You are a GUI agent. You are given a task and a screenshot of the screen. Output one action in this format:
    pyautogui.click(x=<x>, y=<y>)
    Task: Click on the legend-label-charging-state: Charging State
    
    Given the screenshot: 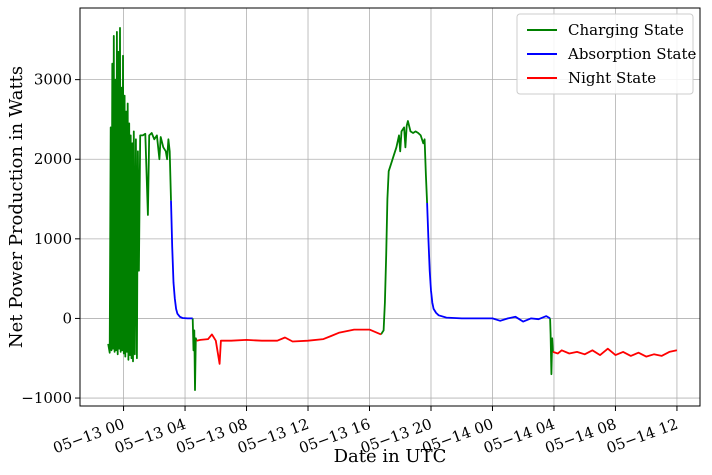 What is the action you would take?
    pyautogui.click(x=626, y=30)
    